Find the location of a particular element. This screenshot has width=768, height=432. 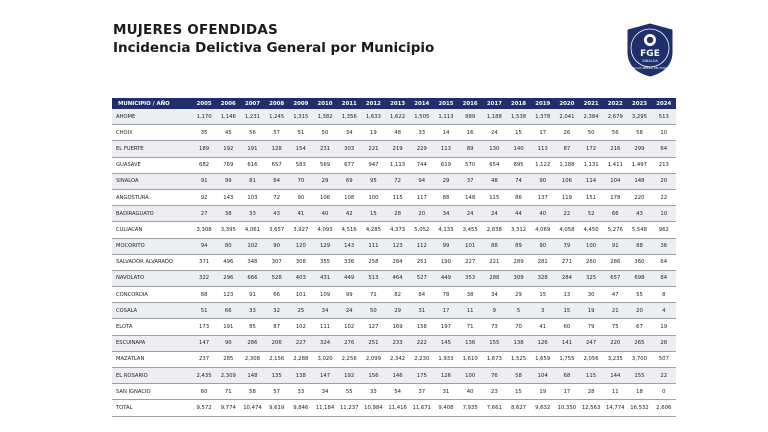

table-cell: 9,572 is located at coordinates (204, 408).